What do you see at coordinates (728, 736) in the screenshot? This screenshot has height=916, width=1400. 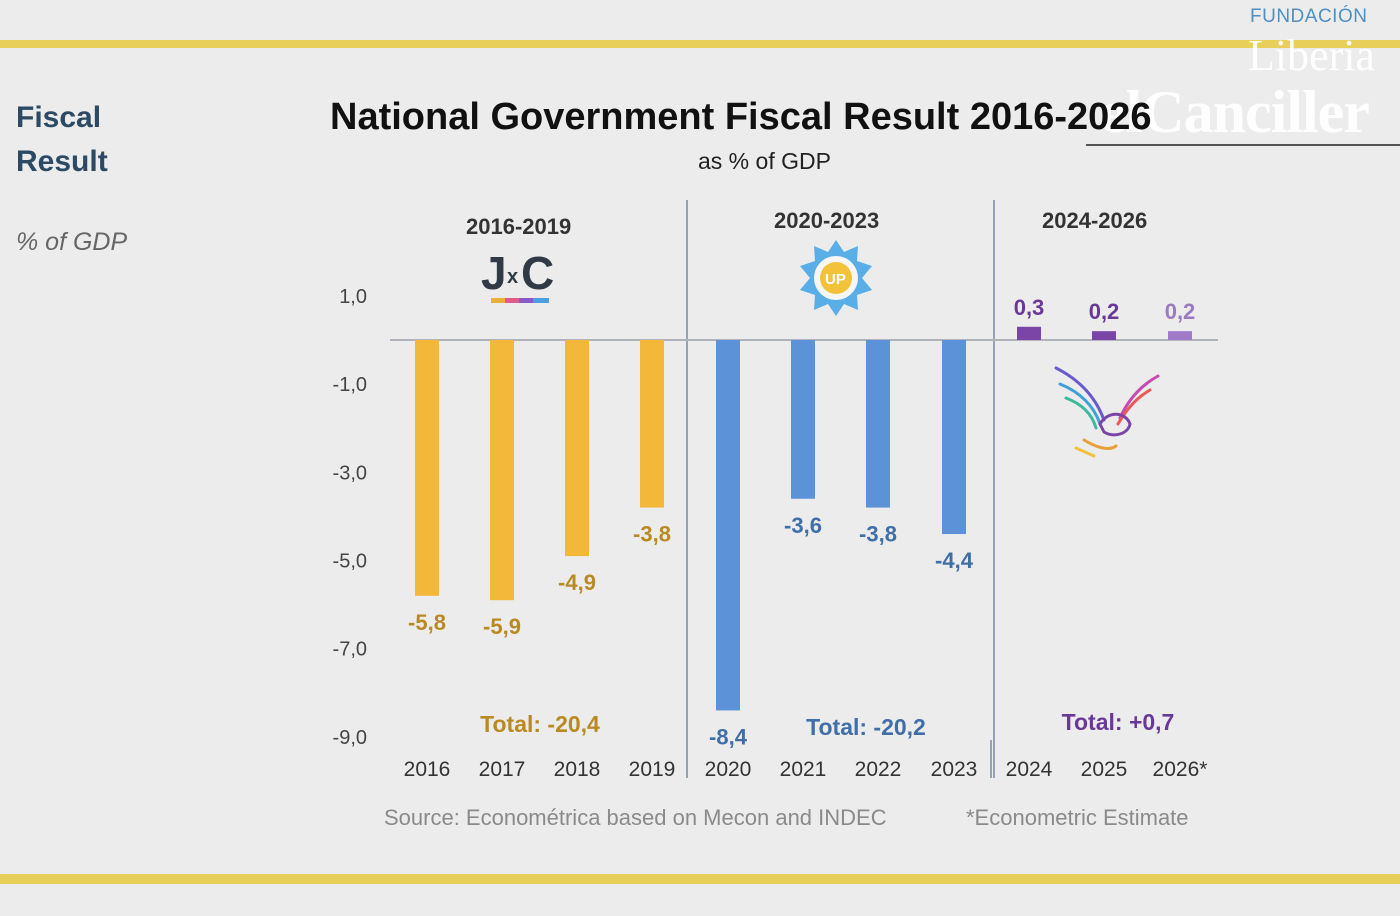 I see `bar-value-label: -8,4` at bounding box center [728, 736].